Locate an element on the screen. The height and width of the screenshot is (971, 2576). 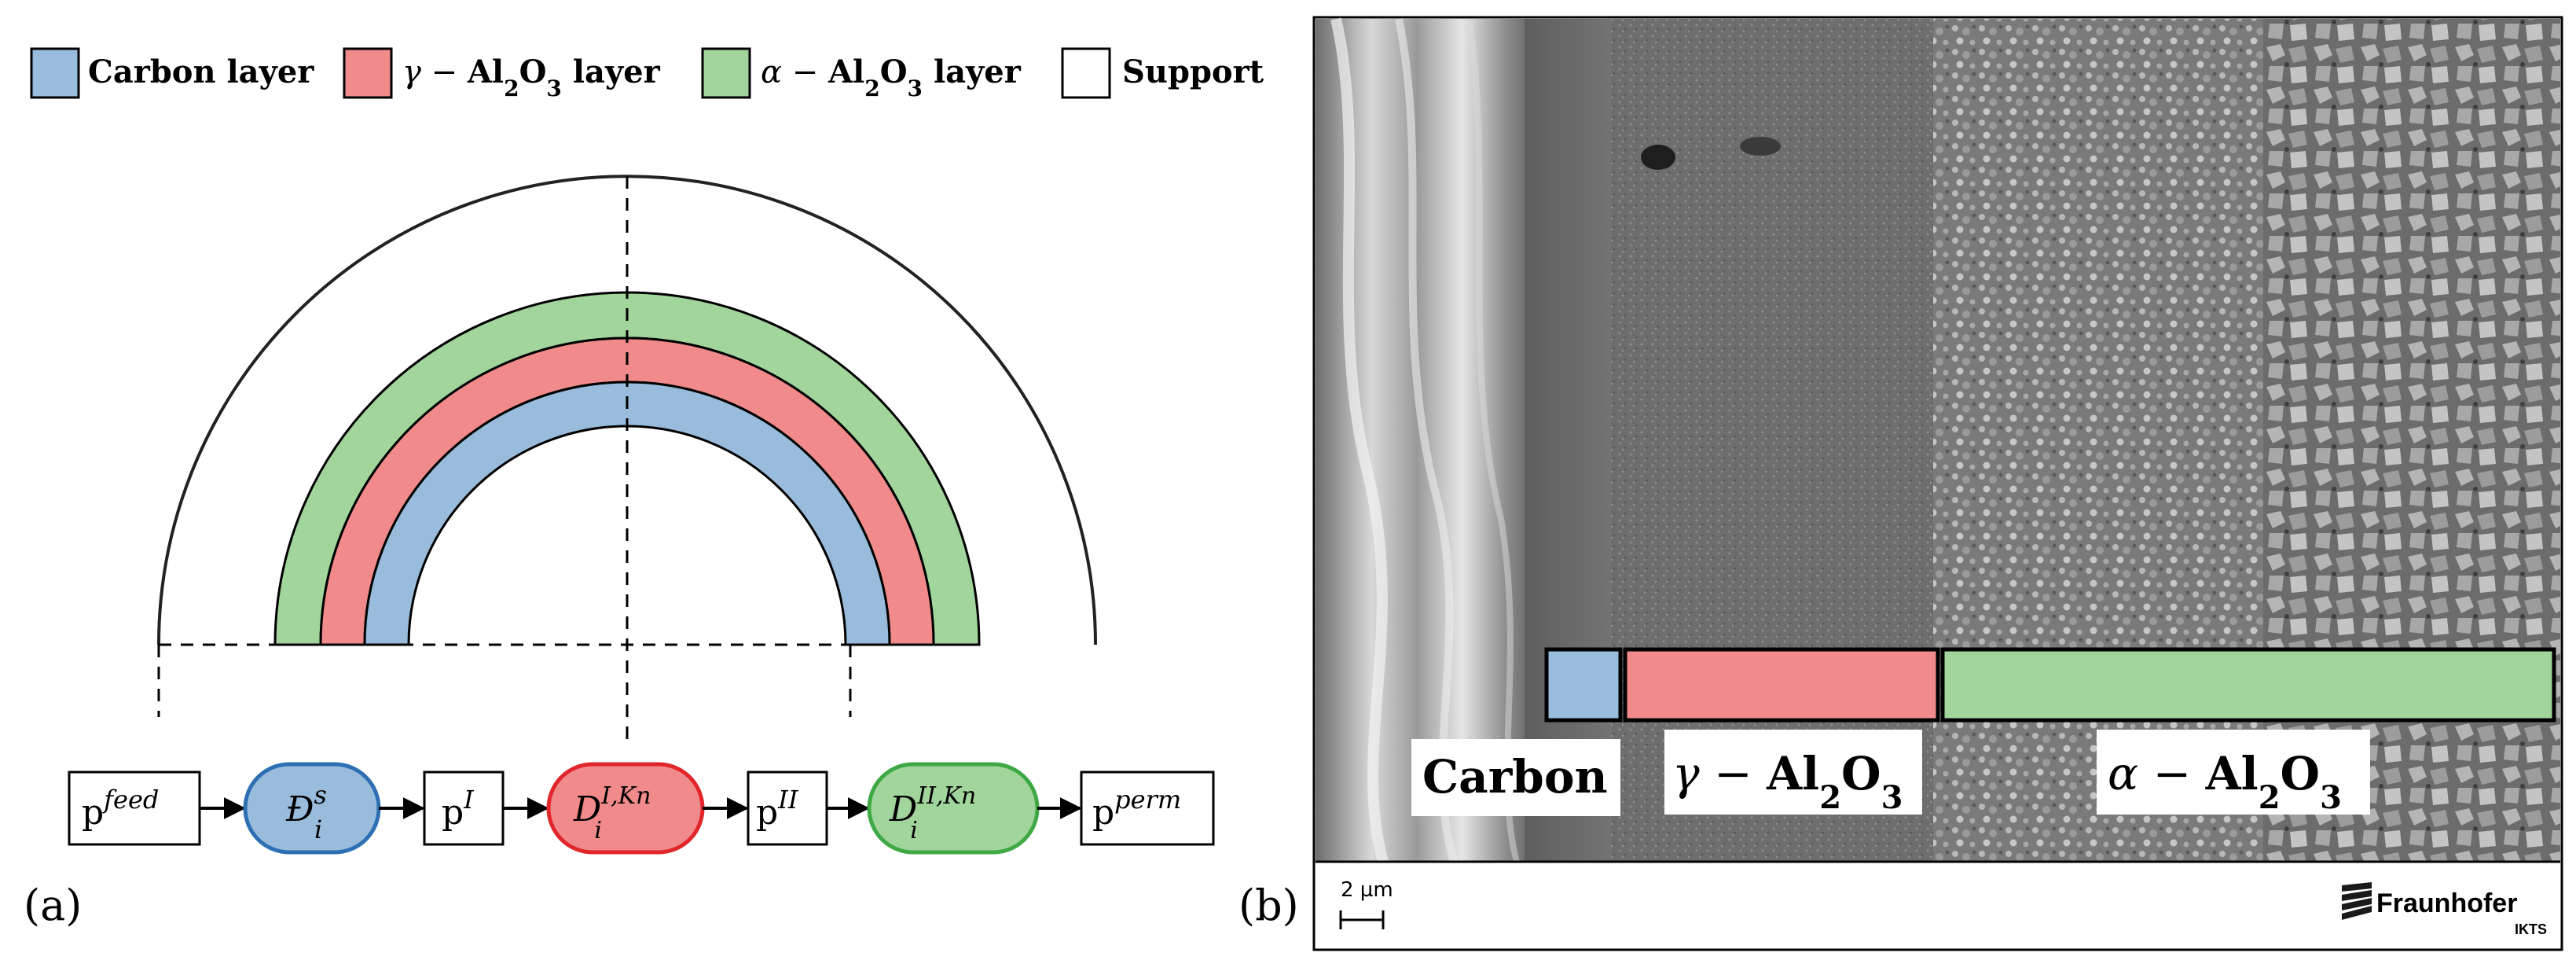
node-p-perm-label: pperm is located at coordinates (1136, 809).